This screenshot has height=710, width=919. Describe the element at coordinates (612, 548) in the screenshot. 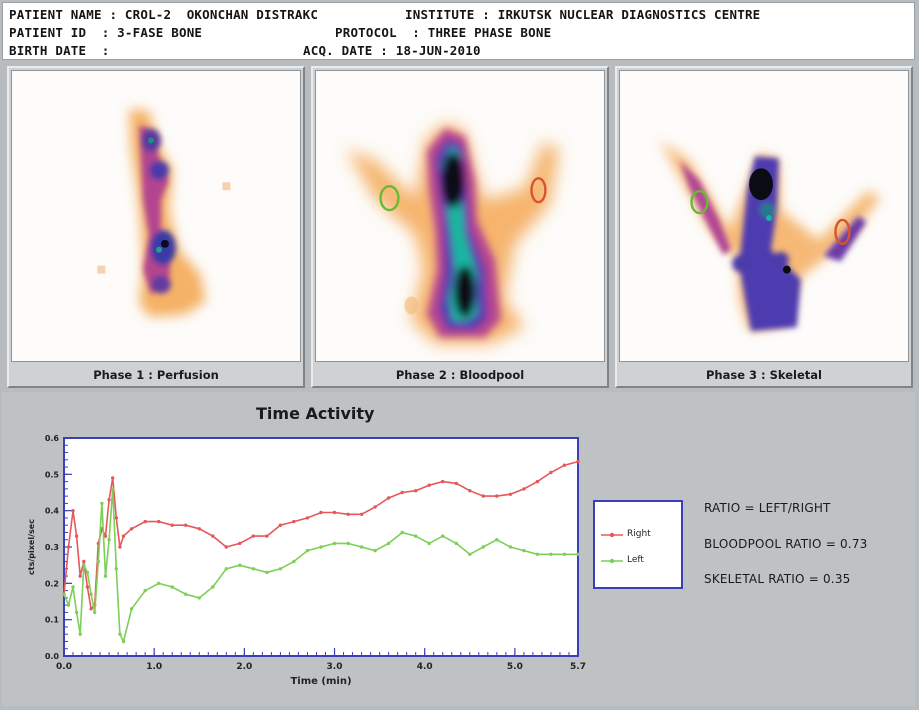

I see `legend-swatches` at that location.